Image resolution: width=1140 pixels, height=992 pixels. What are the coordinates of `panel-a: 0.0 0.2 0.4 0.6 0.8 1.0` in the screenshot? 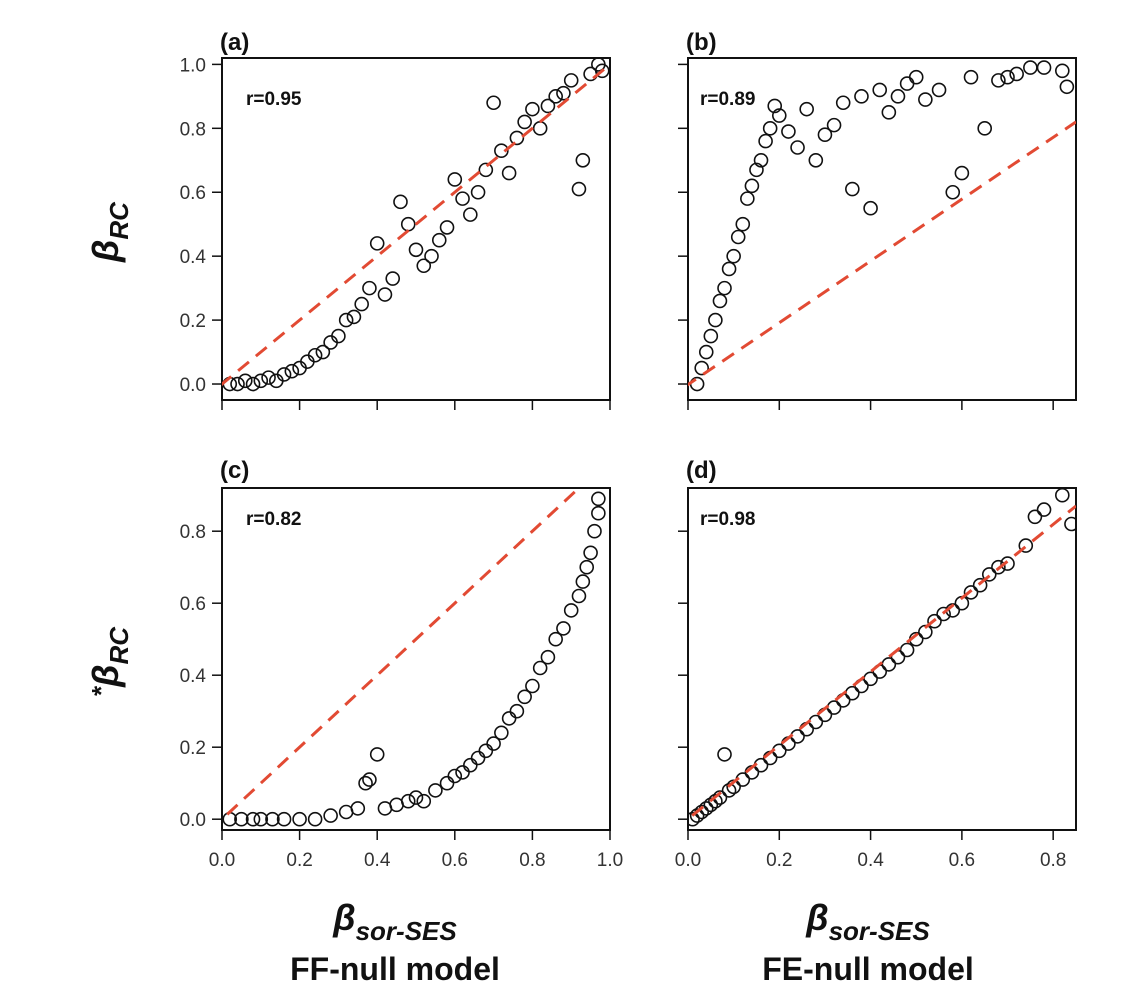 It's located at (395, 232).